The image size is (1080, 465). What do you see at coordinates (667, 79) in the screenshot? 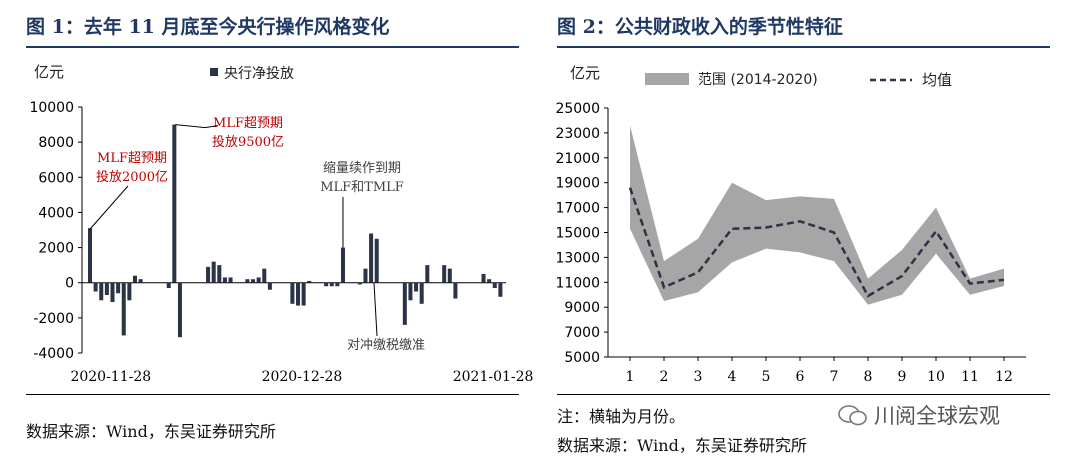
I see `right-legend-band-swatch` at bounding box center [667, 79].